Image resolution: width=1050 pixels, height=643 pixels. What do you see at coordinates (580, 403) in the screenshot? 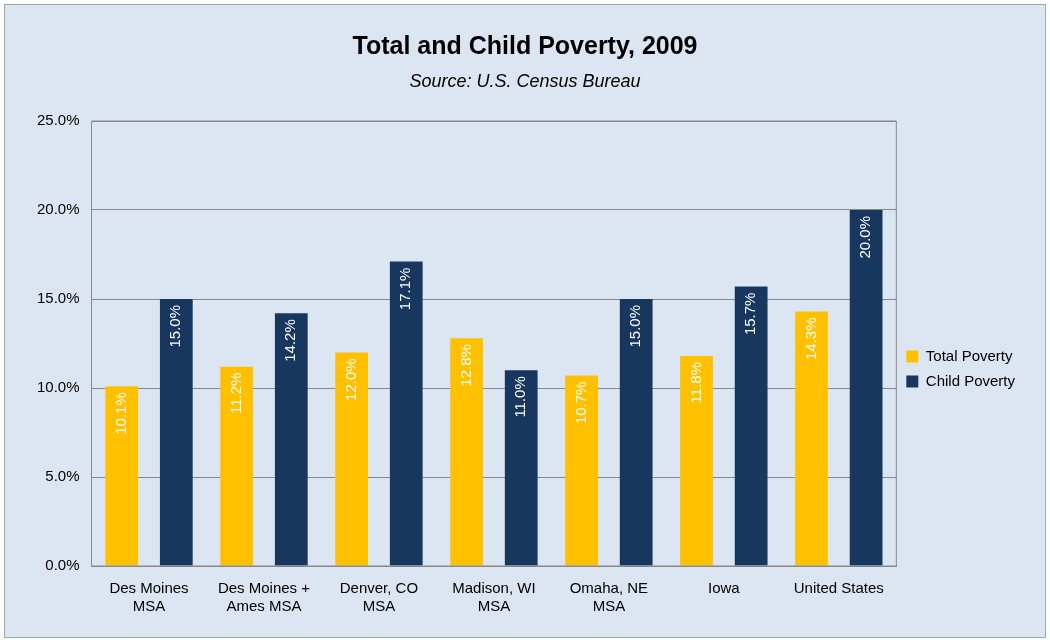
I see `data-label: 10.7%` at bounding box center [580, 403].